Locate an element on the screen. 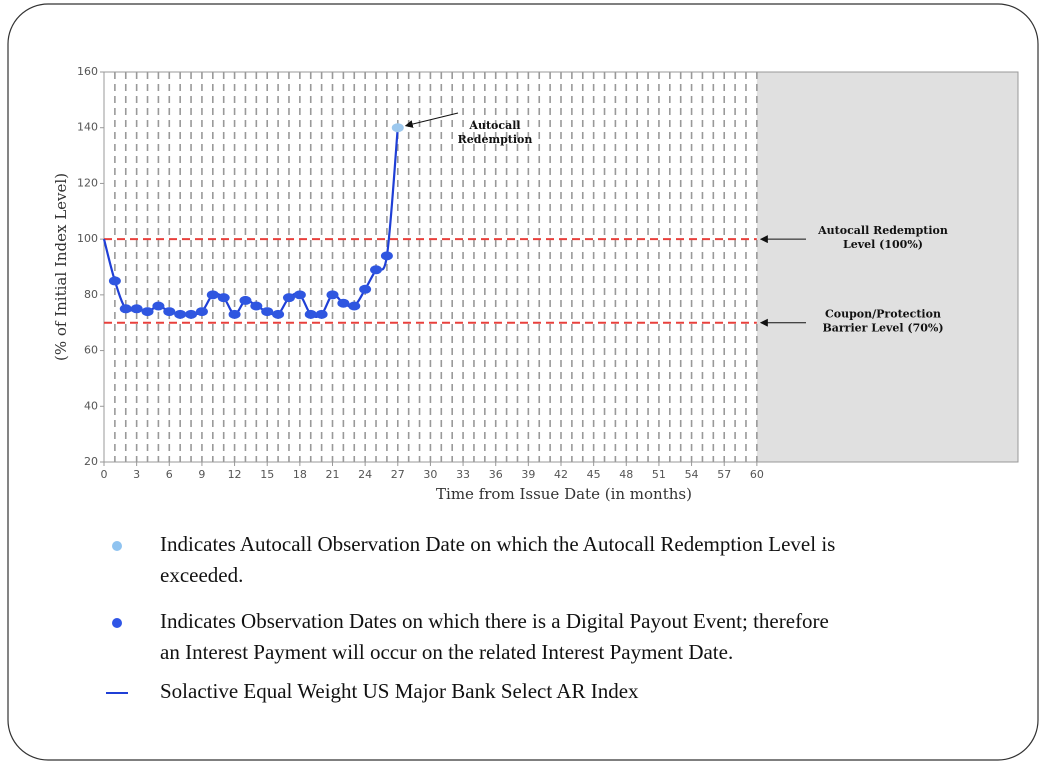 This screenshot has height=765, width=1046. y-tick-label: 140 is located at coordinates (87, 127).